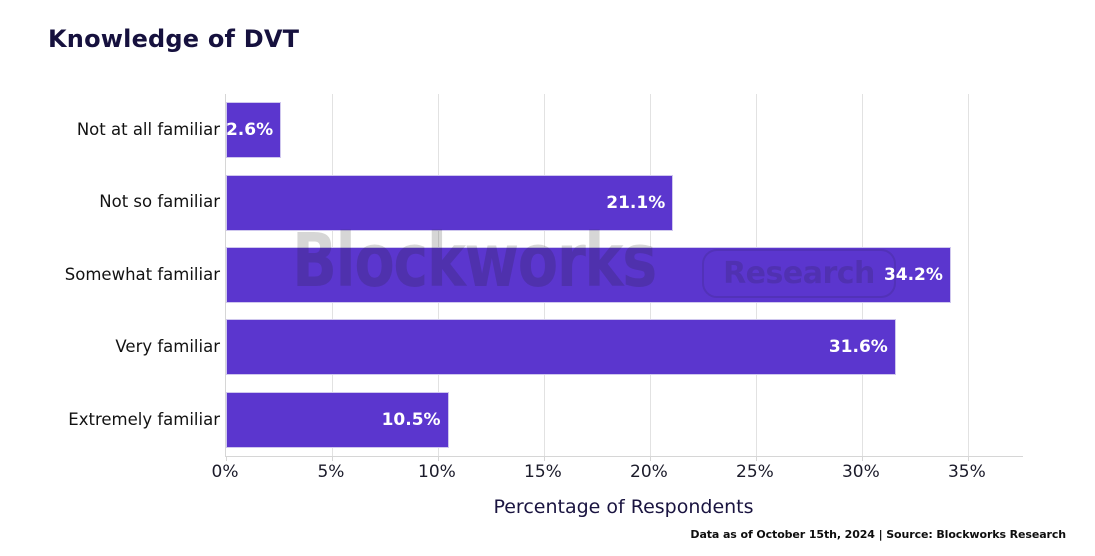 The height and width of the screenshot is (556, 1095). What do you see at coordinates (968, 458) in the screenshot?
I see `tick-mark-35%` at bounding box center [968, 458].